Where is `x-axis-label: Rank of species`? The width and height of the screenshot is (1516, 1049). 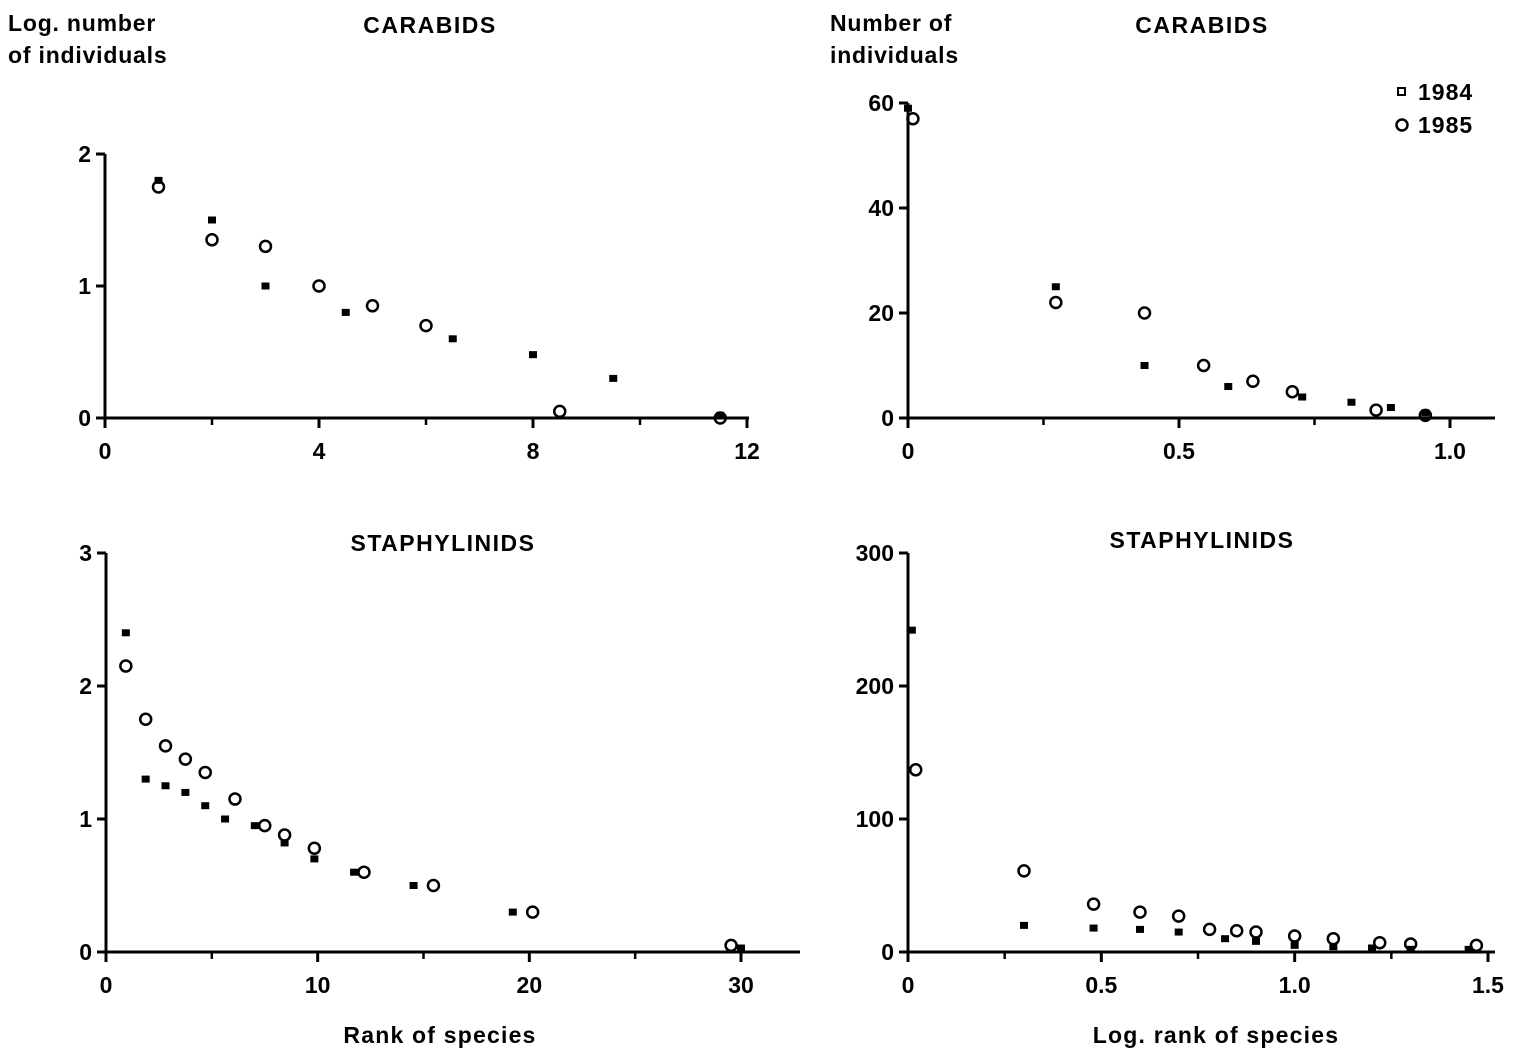 x-axis-label: Rank of species is located at coordinates (439, 1035).